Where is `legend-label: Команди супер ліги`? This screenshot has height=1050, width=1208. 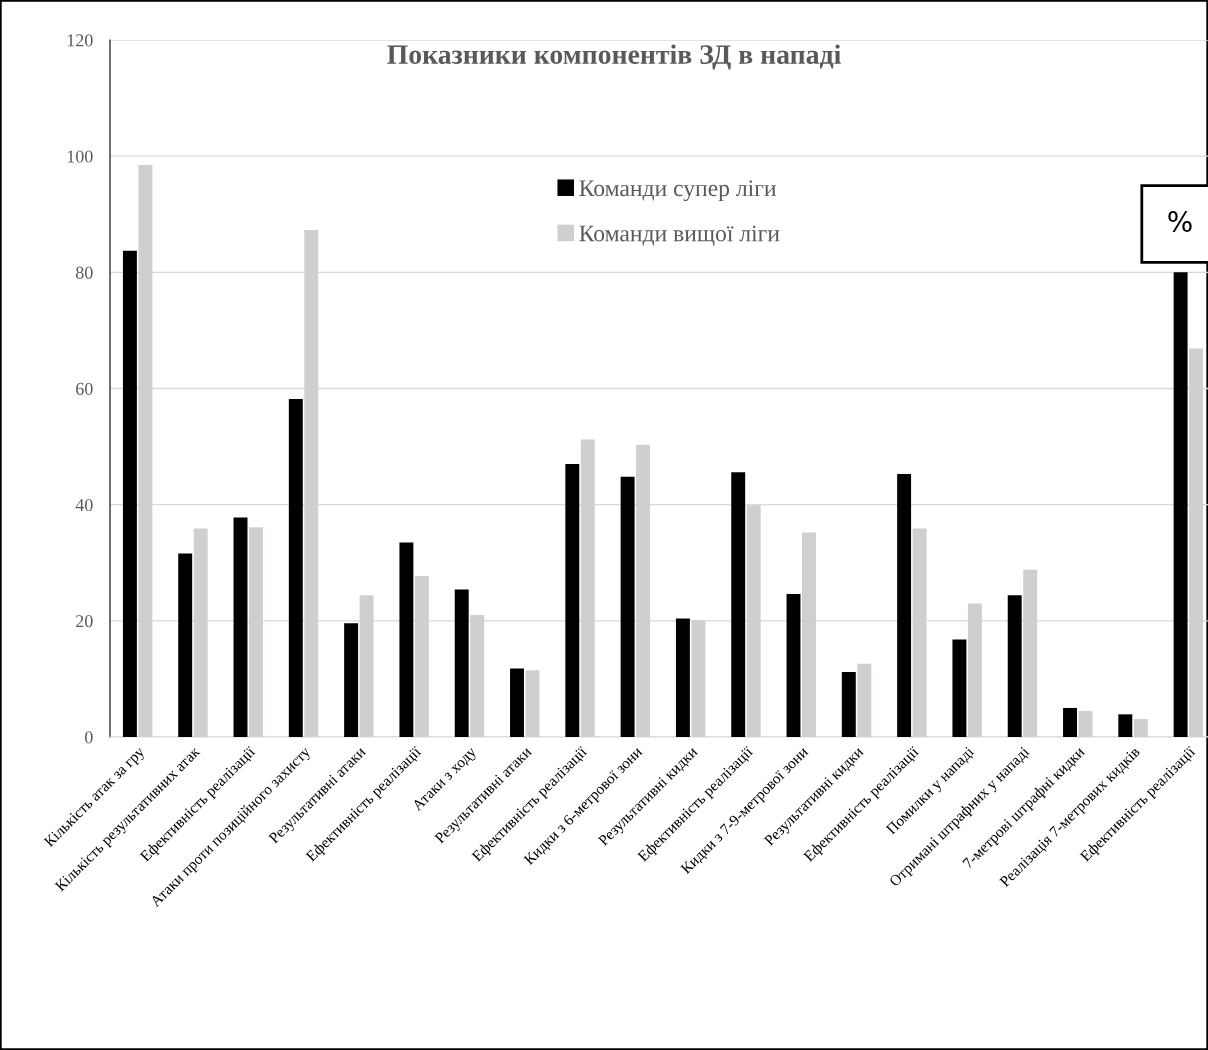 legend-label: Команди супер ліги is located at coordinates (677, 191).